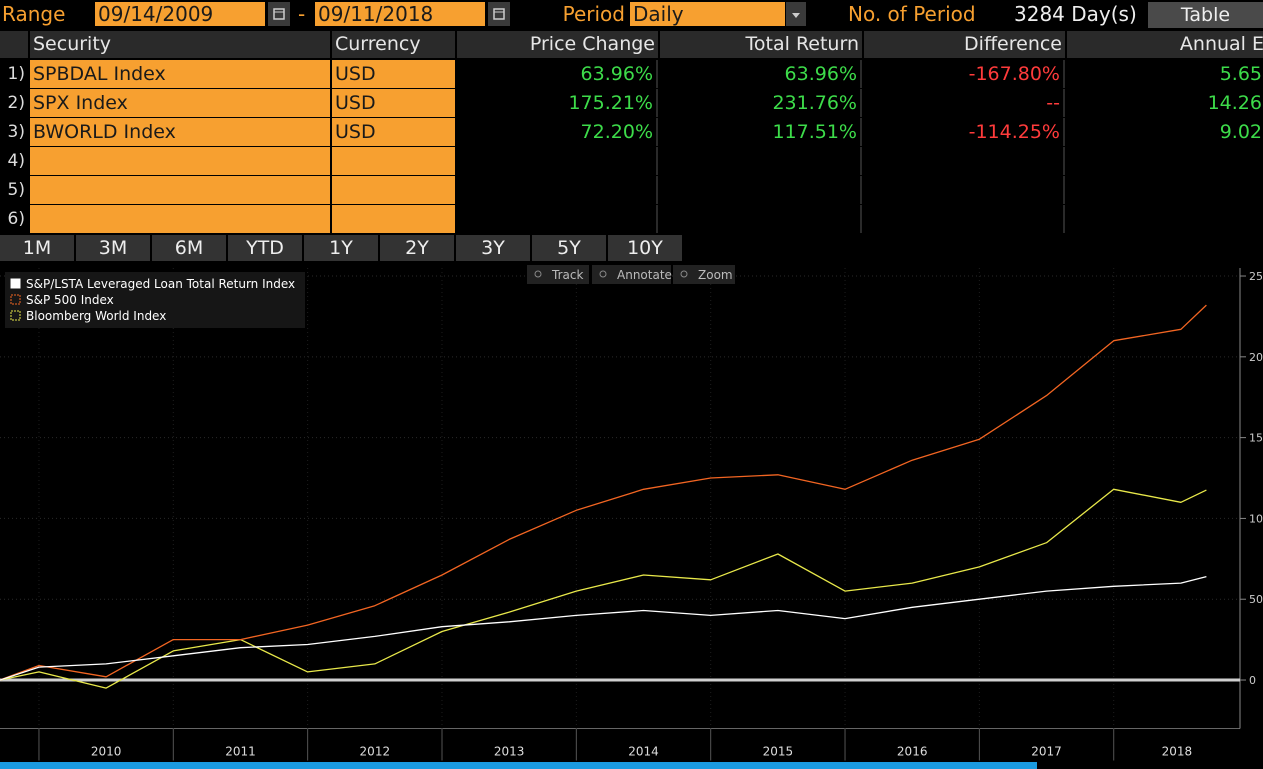 Image resolution: width=1263 pixels, height=769 pixels. Describe the element at coordinates (761, 44) in the screenshot. I see `column-header: Total Return` at that location.